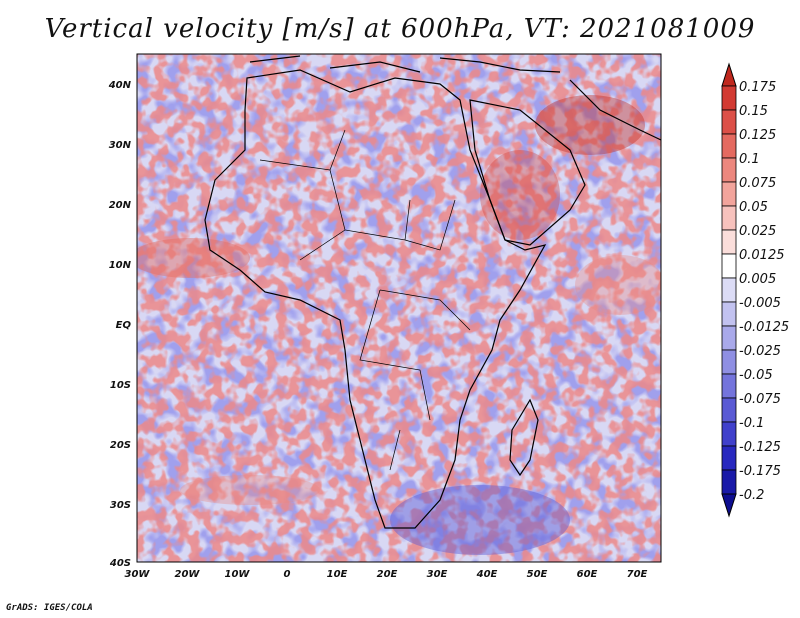 Image resolution: width=800 pixels, height=618 pixels. Describe the element at coordinates (751, 495) in the screenshot. I see `colorbar-label: -0.2` at that location.